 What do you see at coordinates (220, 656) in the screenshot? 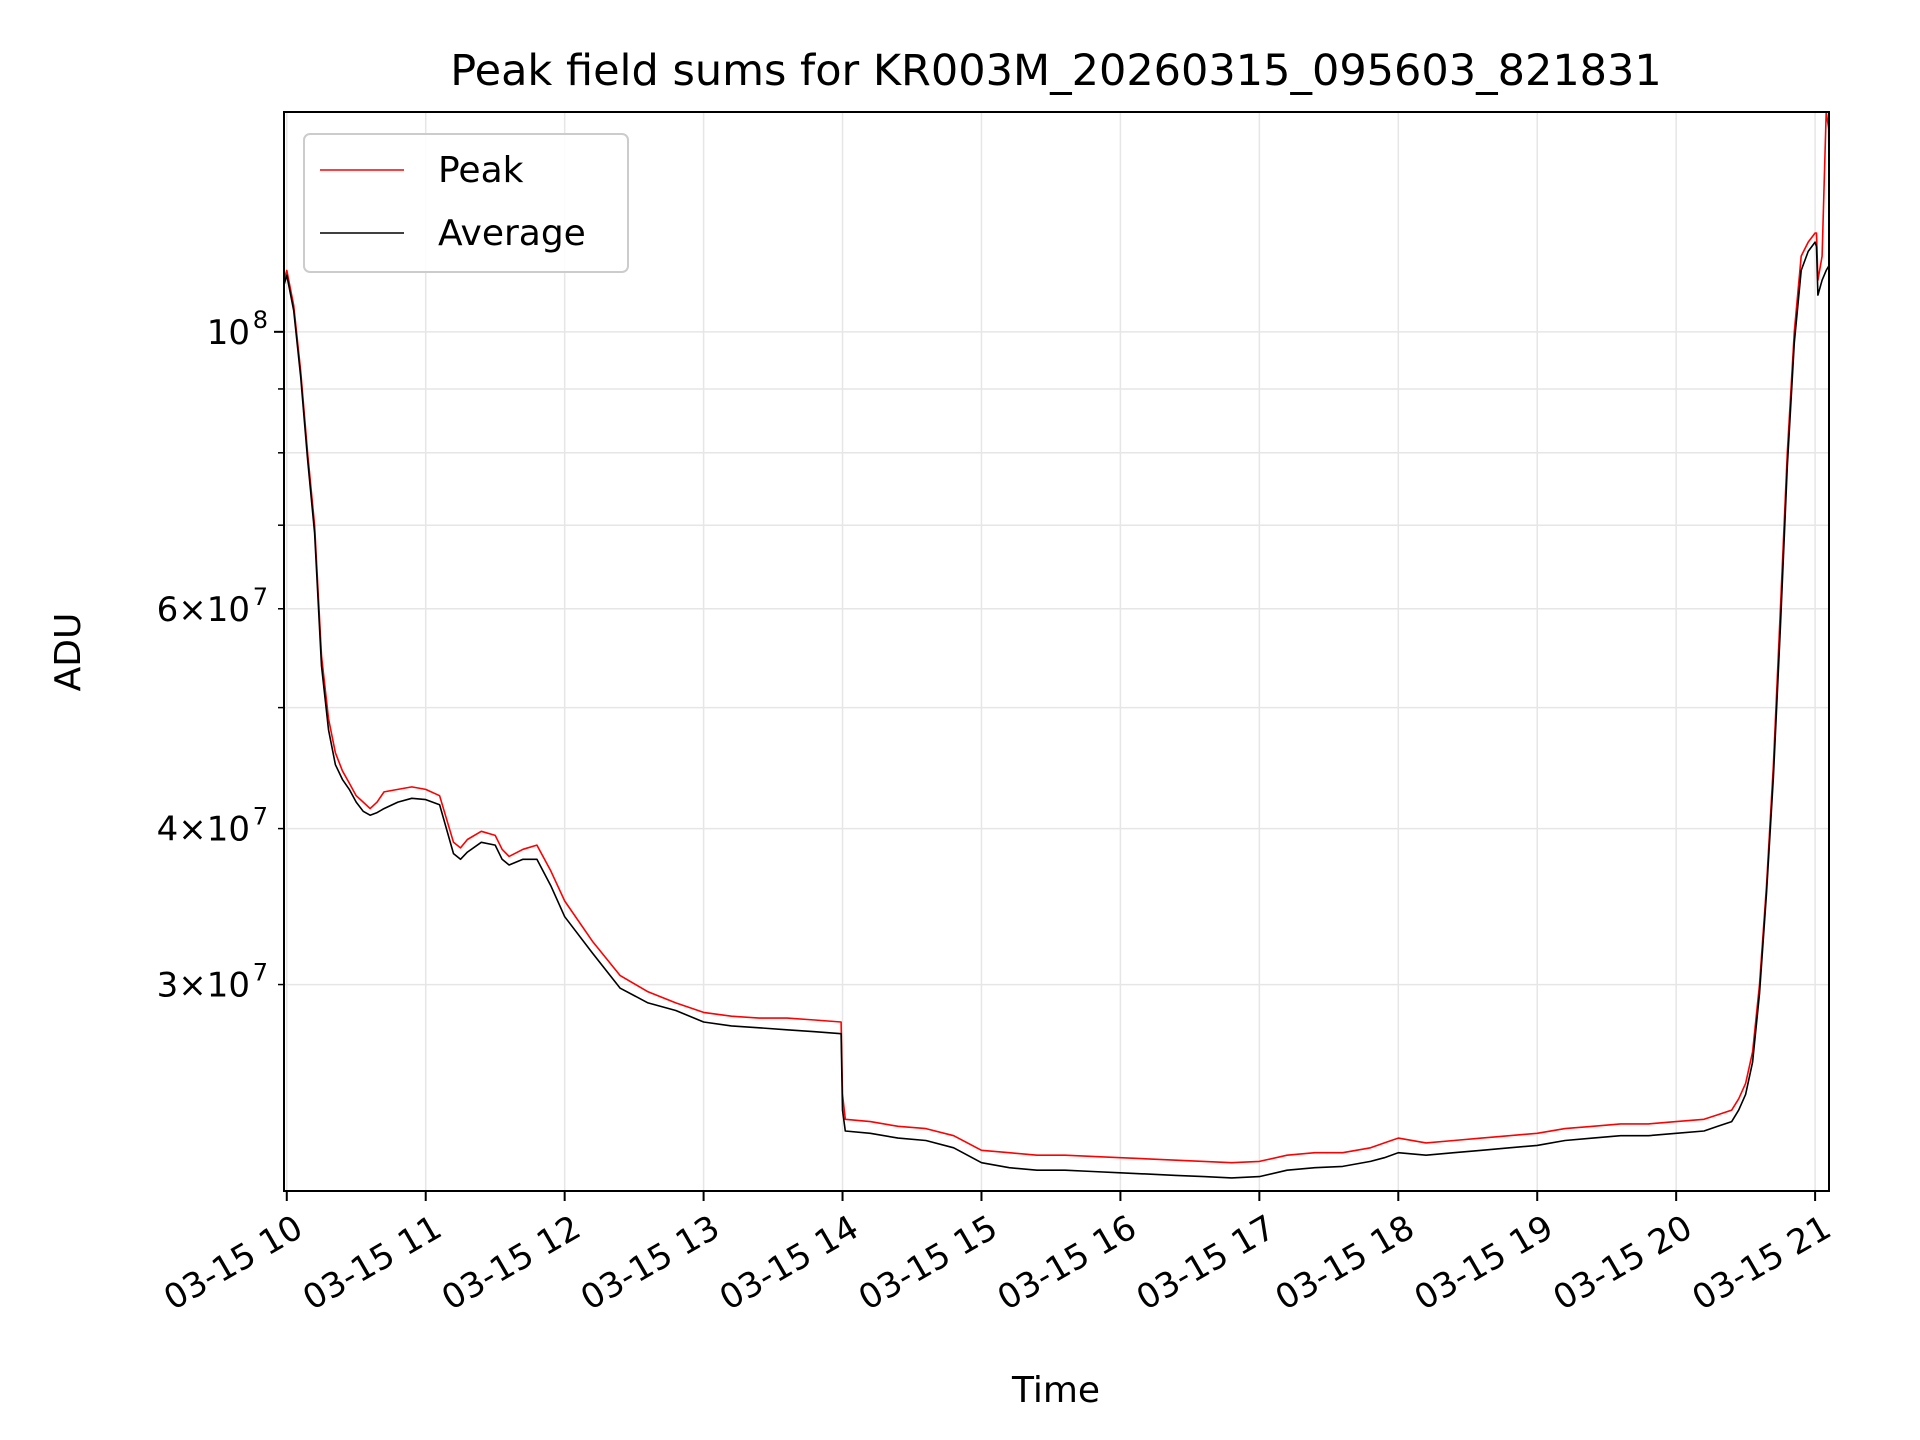
I see `y-axis: 10 83×10 74×10 76×10 7` at bounding box center [220, 656].